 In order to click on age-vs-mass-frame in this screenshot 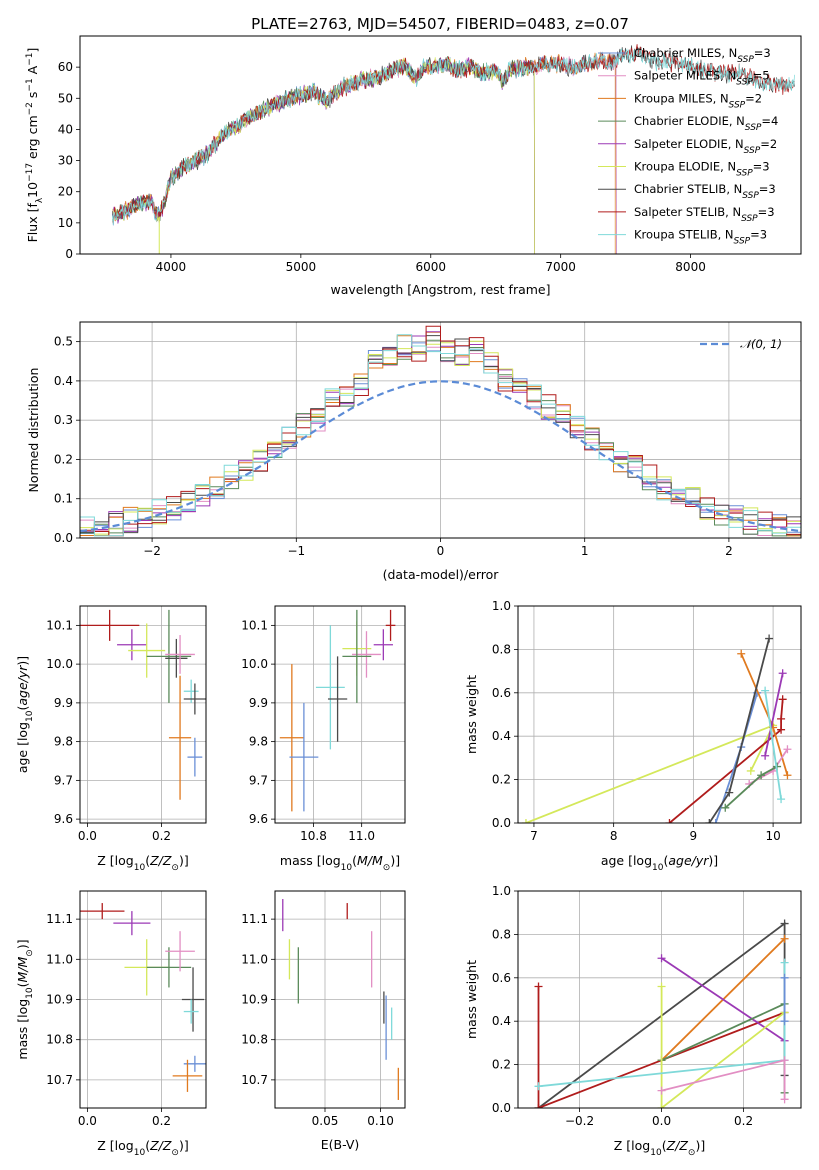, I will do `click(340, 714)`.